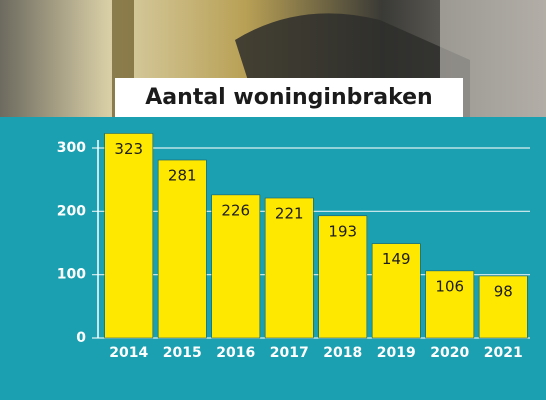 This screenshot has width=546, height=400. What do you see at coordinates (71, 211) in the screenshot?
I see `y-tick-label: 200` at bounding box center [71, 211].